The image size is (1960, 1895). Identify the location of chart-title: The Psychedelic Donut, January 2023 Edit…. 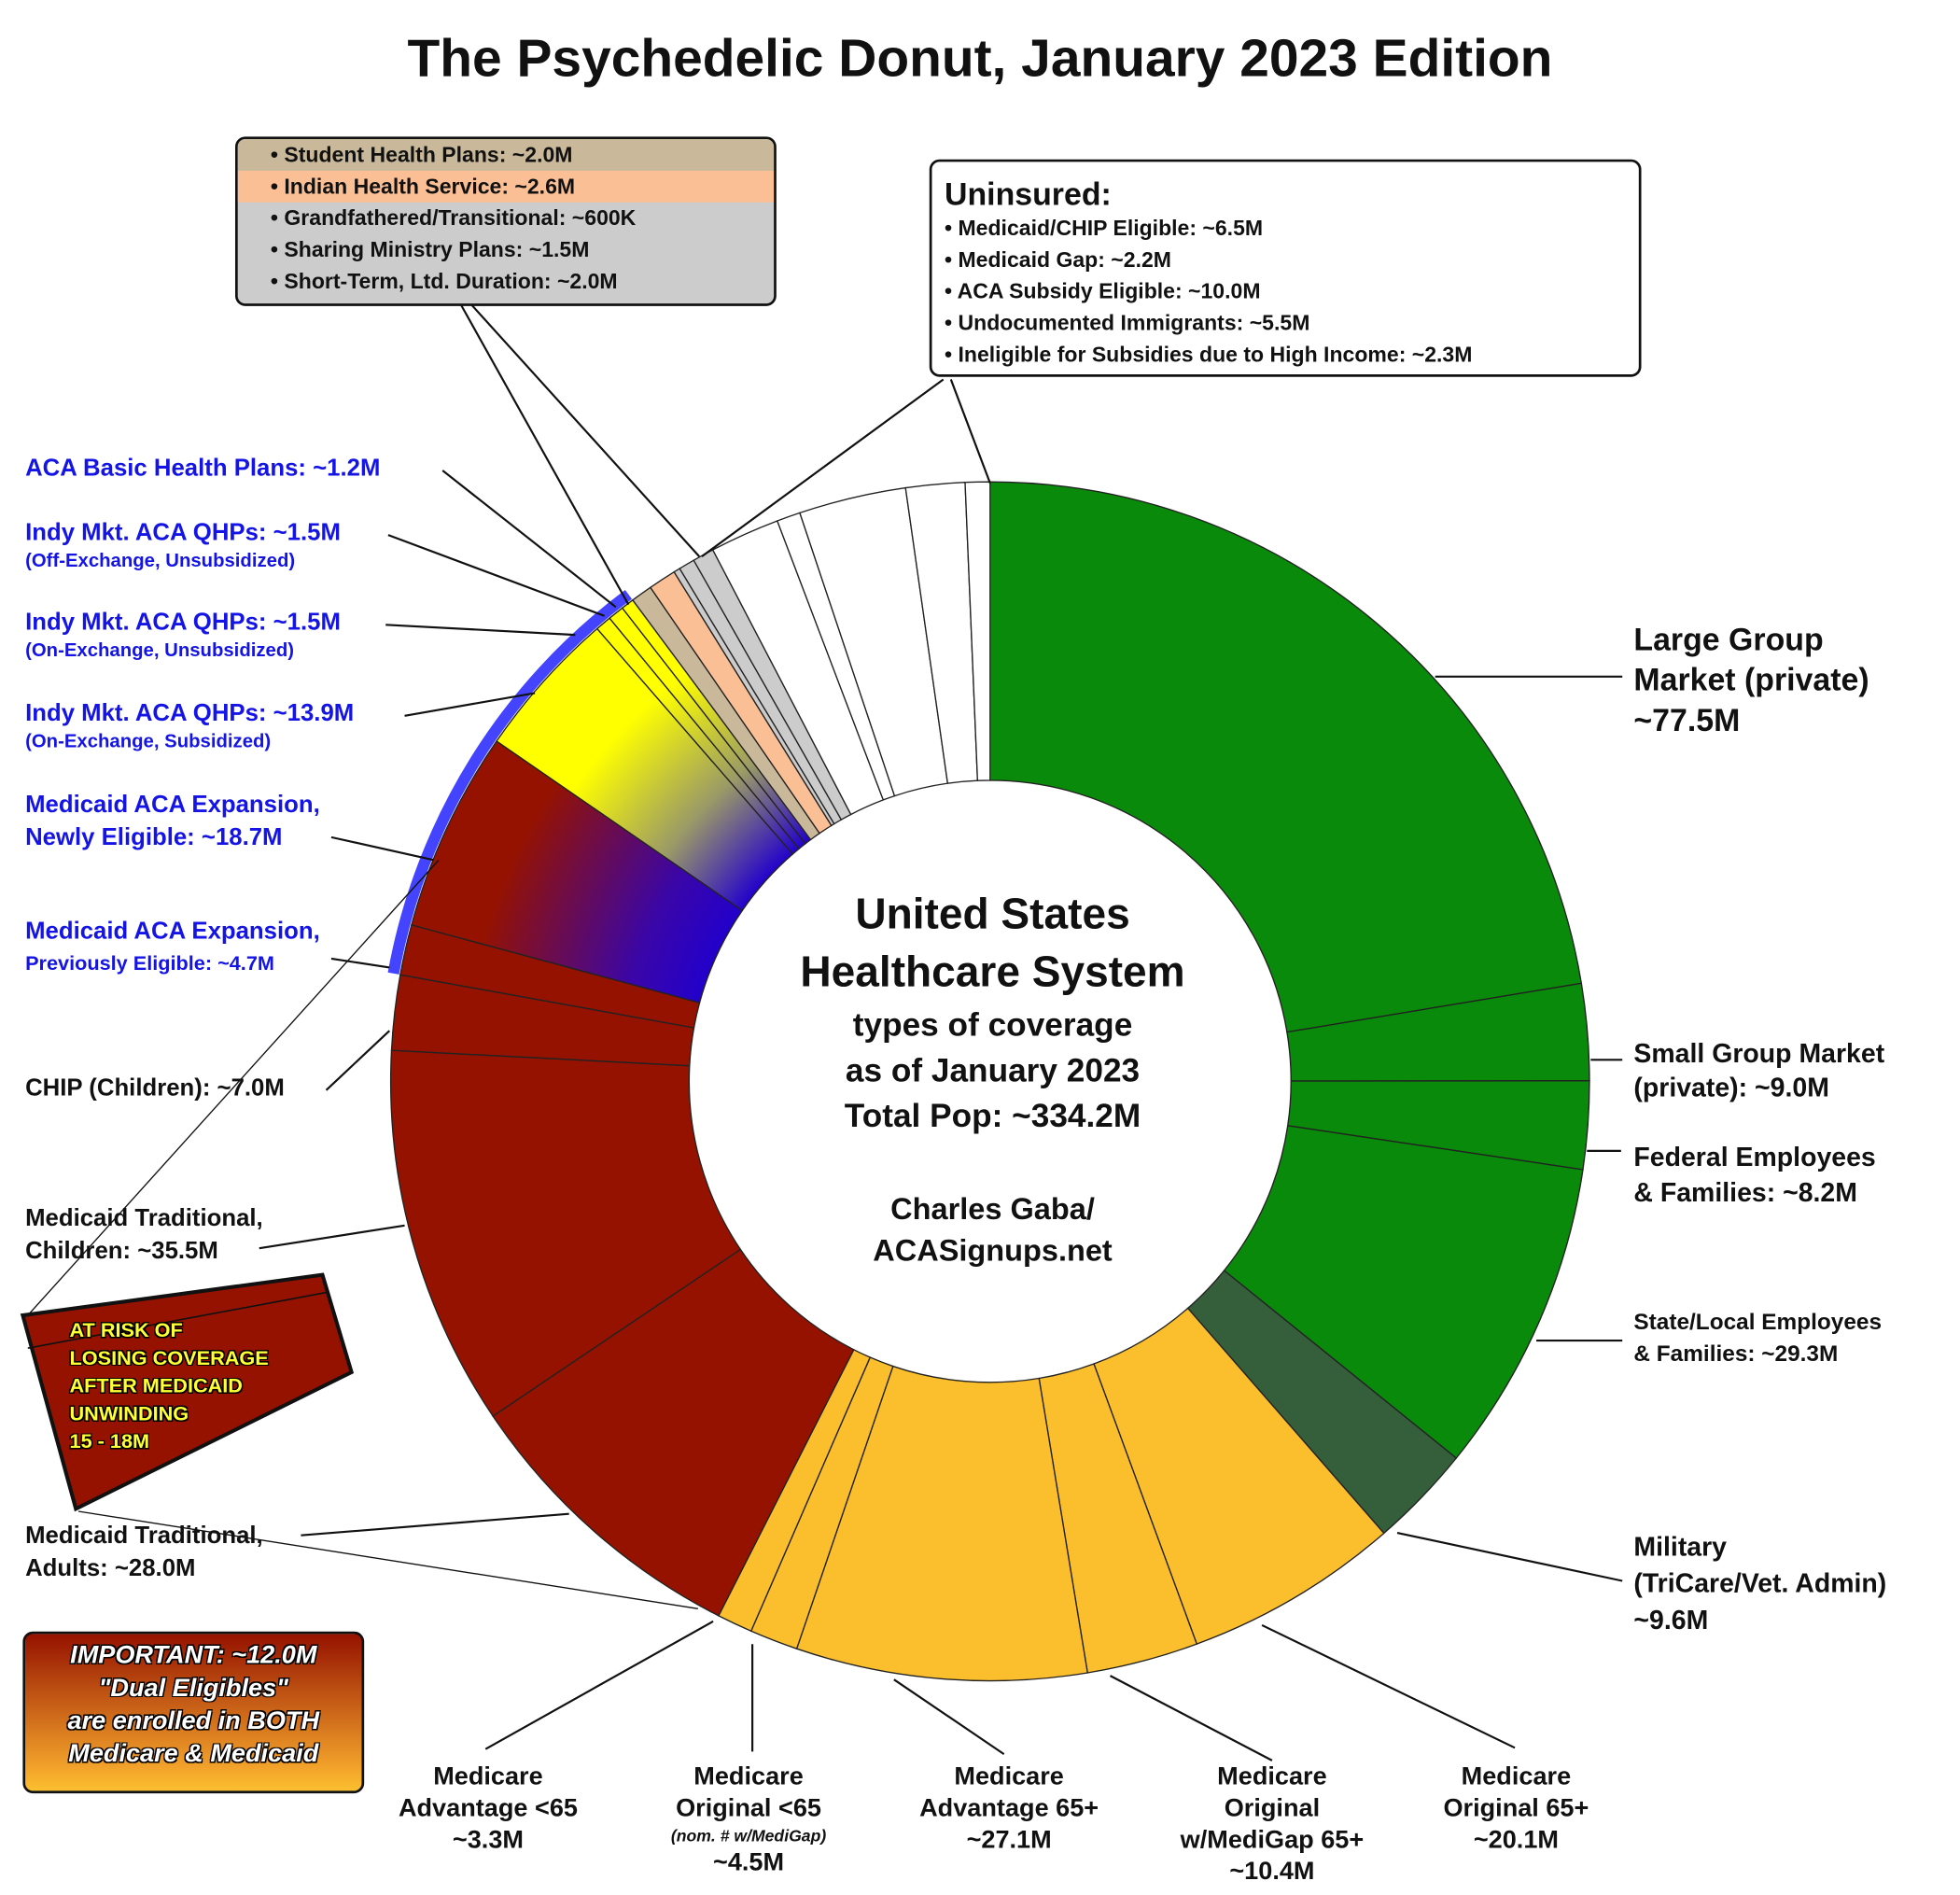
(980, 57).